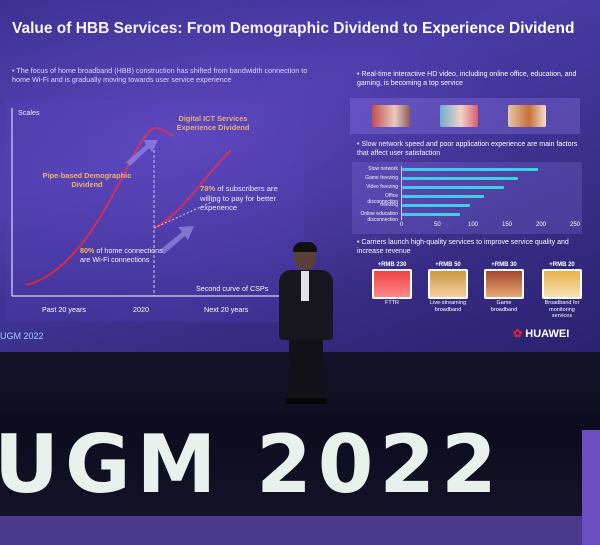 Image resolution: width=600 pixels, height=545 pixels. I want to click on service-name: Live-streaming broadband, so click(448, 306).